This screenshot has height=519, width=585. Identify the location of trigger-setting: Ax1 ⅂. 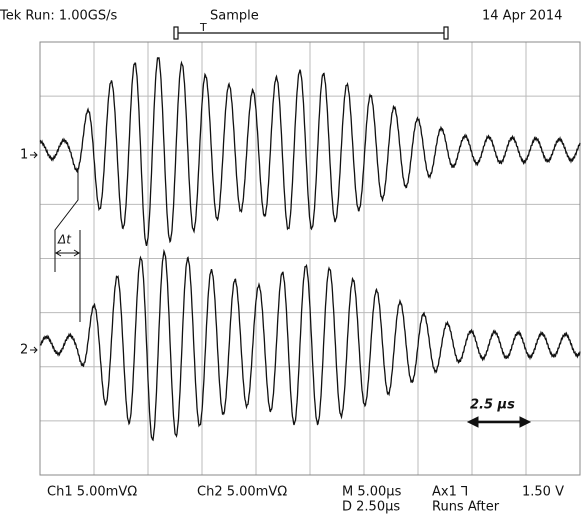
(450, 492).